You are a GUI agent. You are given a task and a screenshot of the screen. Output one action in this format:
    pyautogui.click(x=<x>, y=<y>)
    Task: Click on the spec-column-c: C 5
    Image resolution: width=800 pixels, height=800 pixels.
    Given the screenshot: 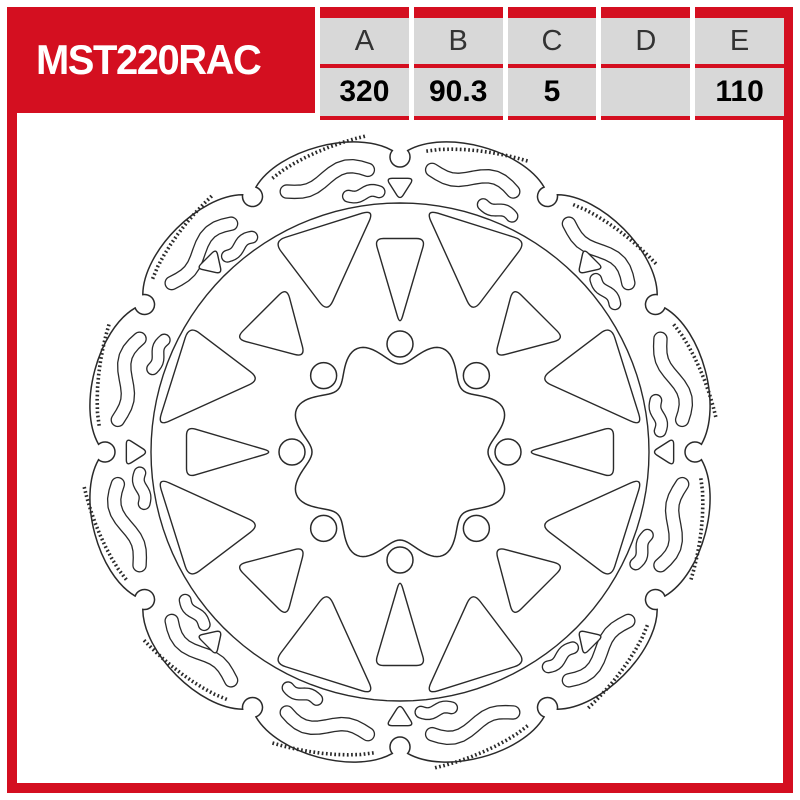 What is the action you would take?
    pyautogui.click(x=552, y=63)
    